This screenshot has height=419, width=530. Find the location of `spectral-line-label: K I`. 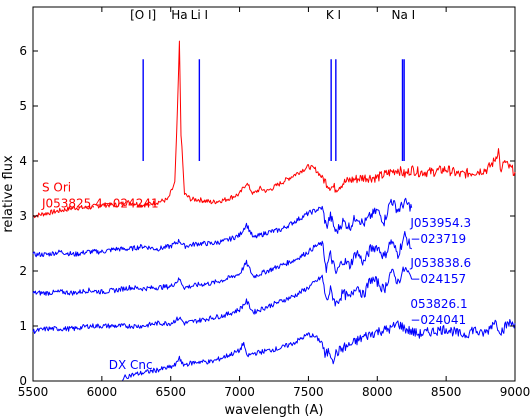

spectral-line-label: K I is located at coordinates (333, 15).